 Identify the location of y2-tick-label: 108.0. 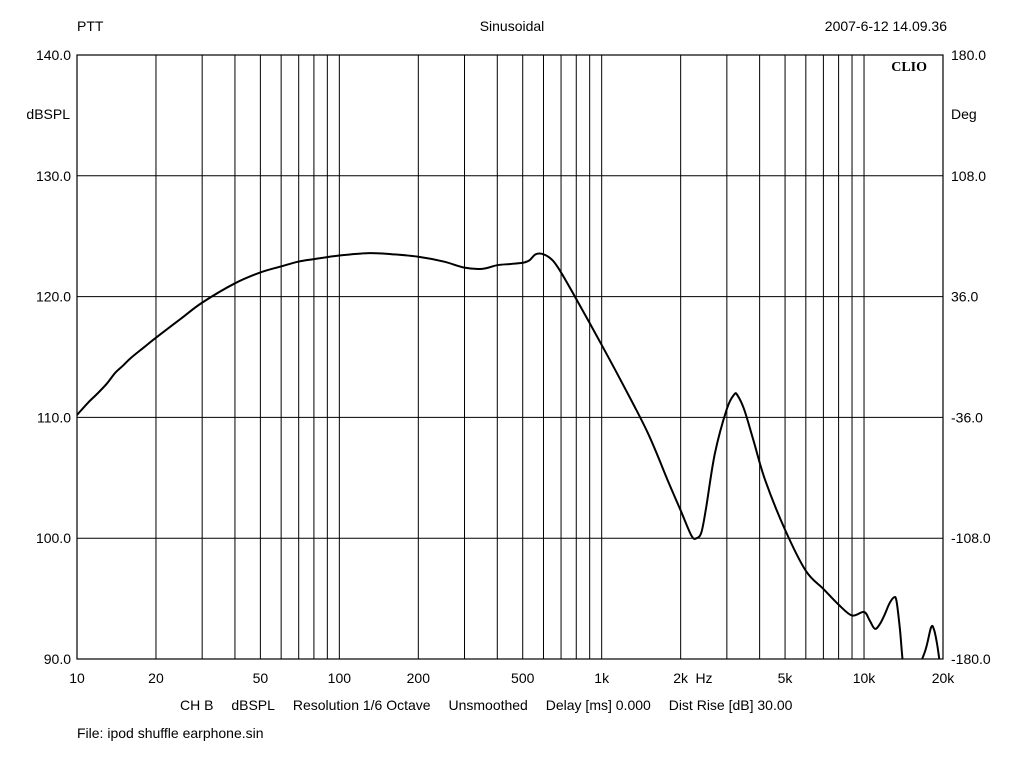
(968, 176).